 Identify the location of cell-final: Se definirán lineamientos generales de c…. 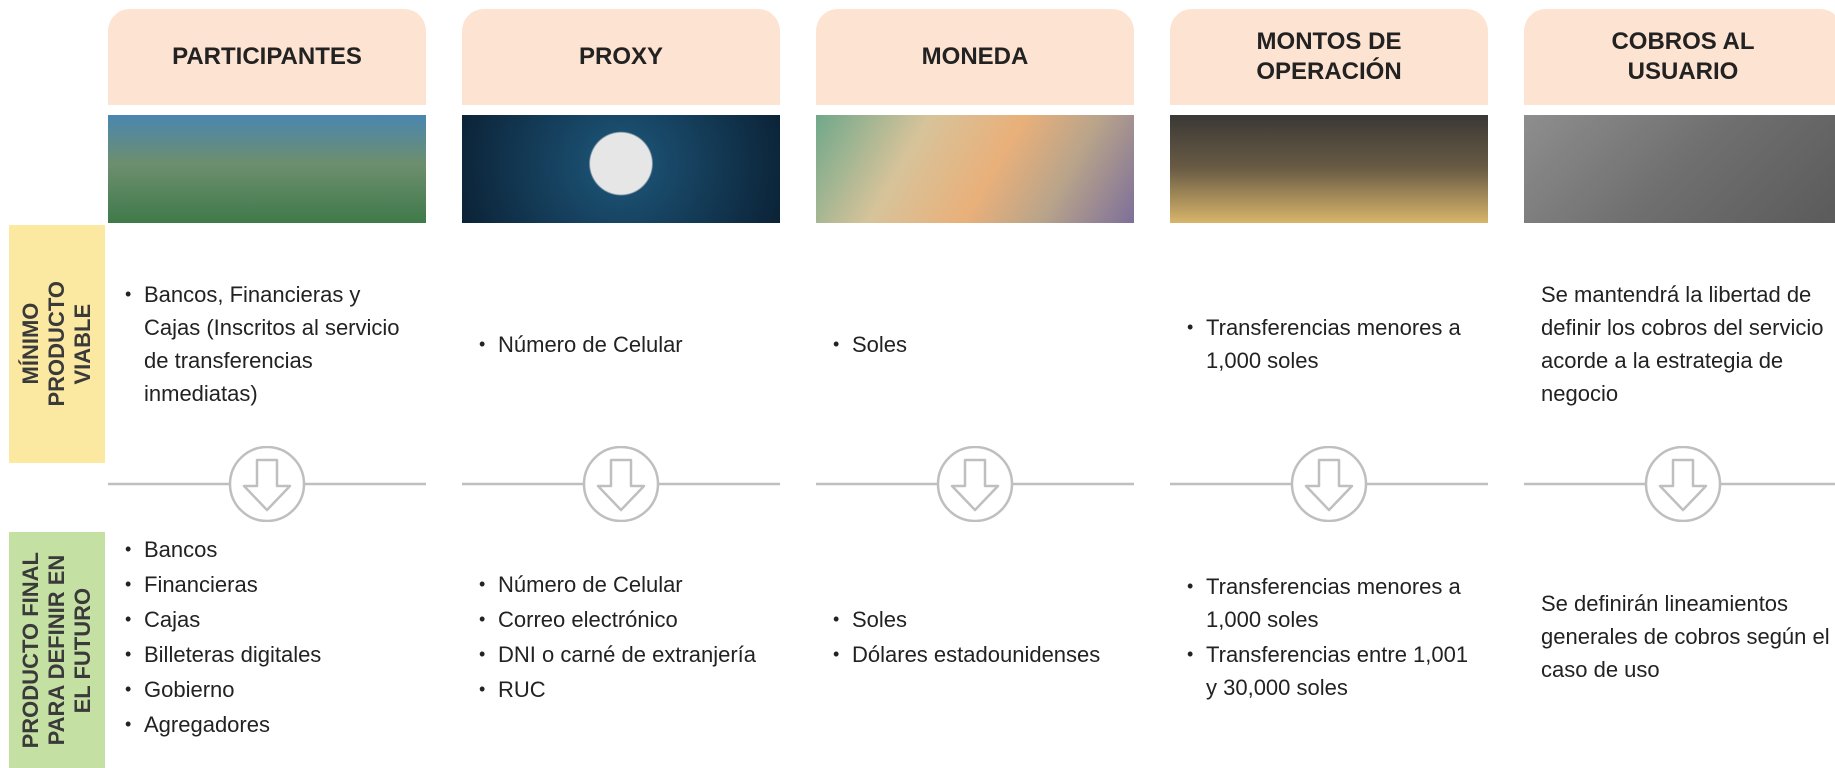
(1688, 636).